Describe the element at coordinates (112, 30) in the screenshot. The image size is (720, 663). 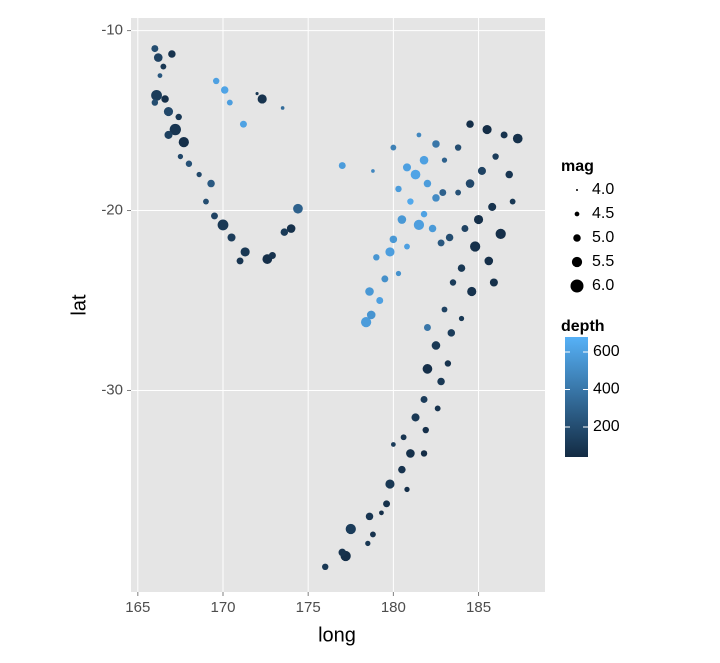
I see `y-tick-label: -10` at that location.